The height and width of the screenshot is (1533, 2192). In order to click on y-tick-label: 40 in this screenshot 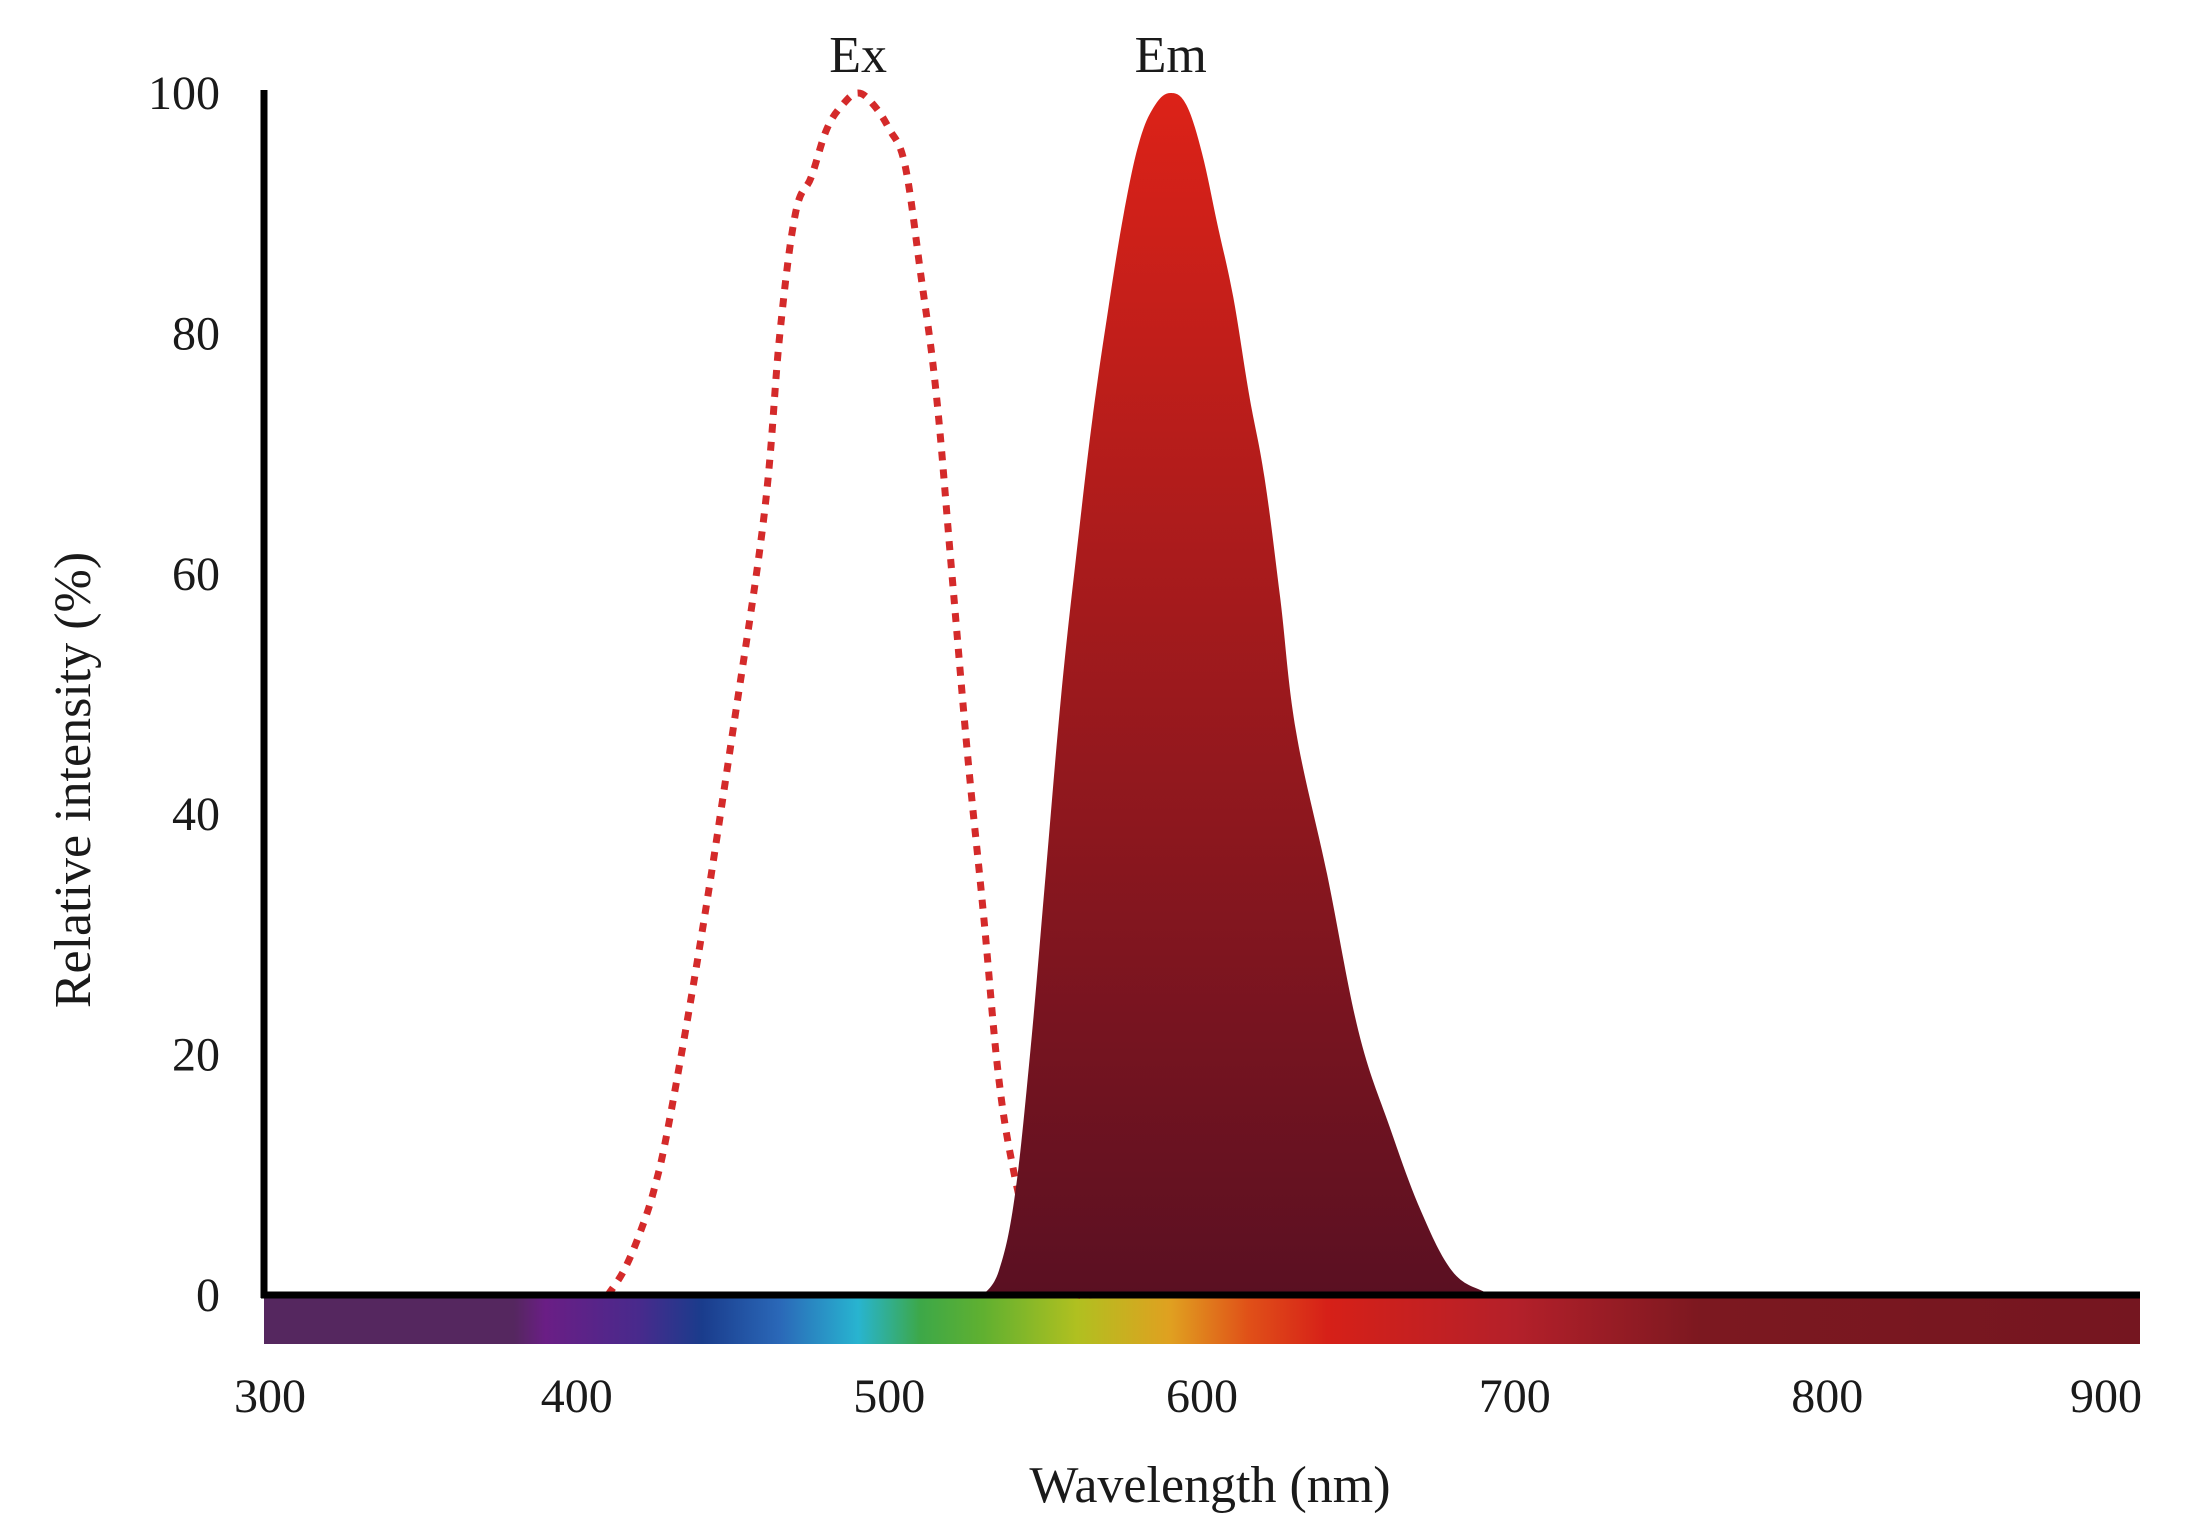, I will do `click(196, 814)`.